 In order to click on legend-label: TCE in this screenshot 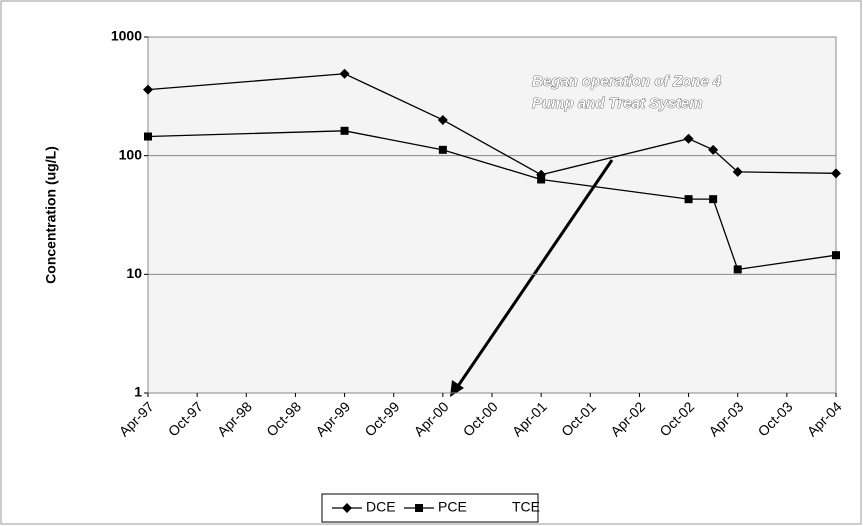, I will do `click(526, 507)`.